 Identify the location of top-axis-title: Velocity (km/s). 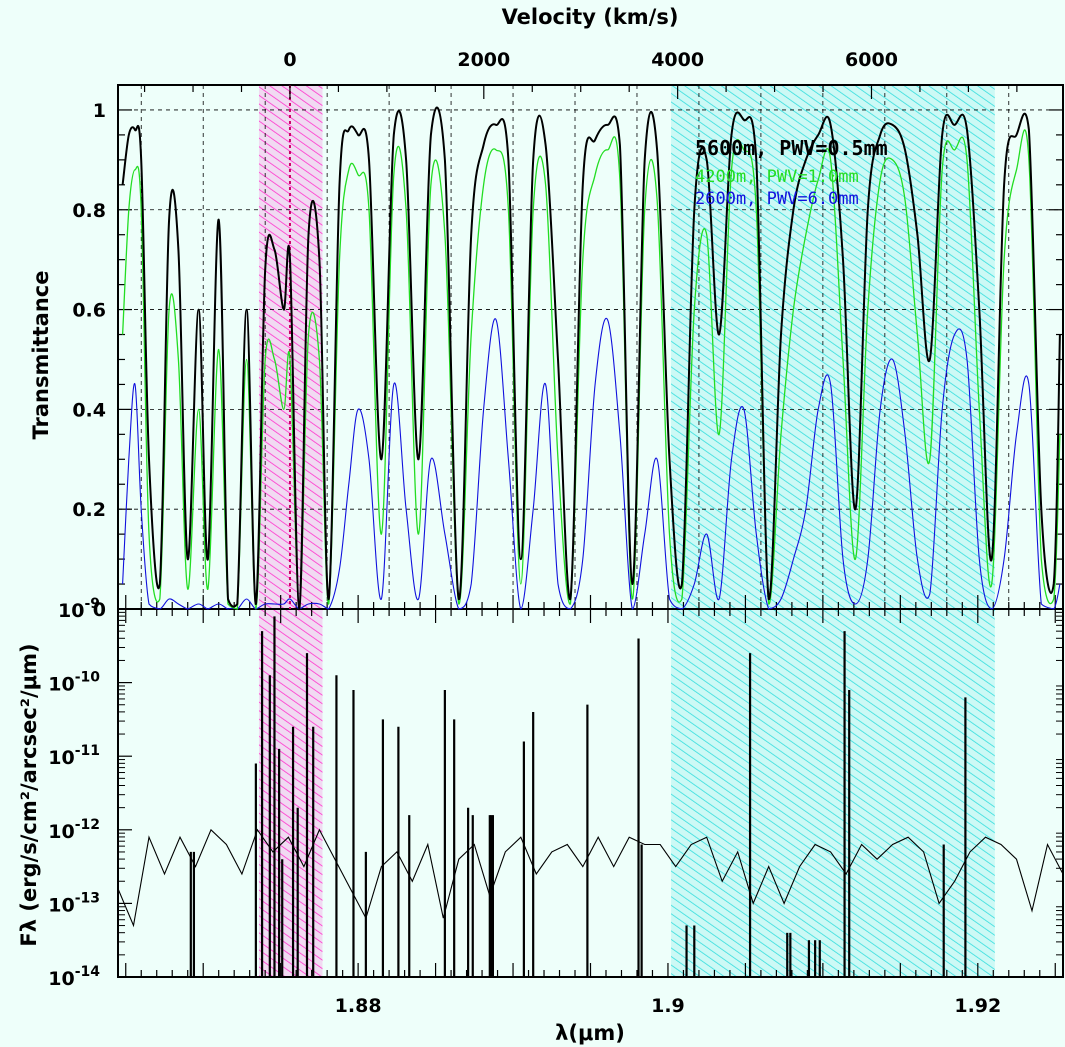
(590, 17).